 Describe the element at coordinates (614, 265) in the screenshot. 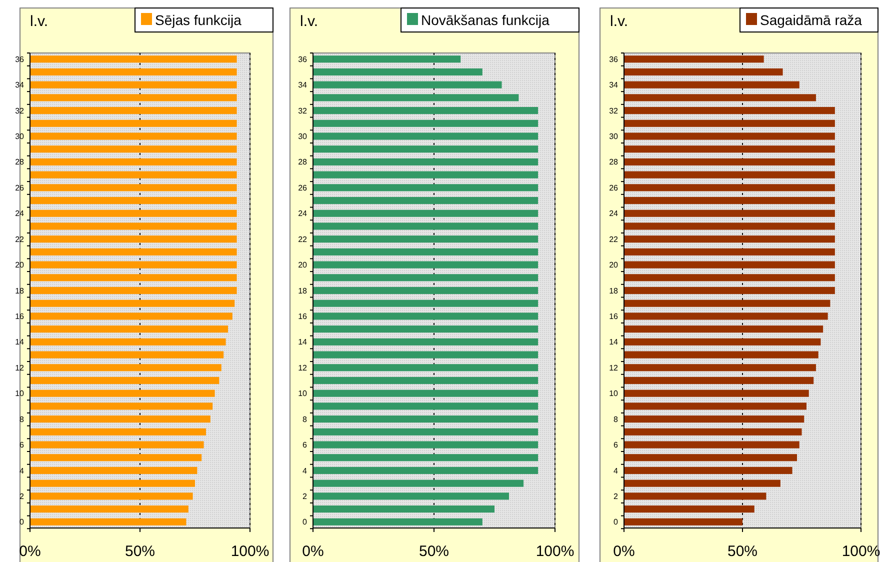

I see `y-tick-label: 20` at that location.